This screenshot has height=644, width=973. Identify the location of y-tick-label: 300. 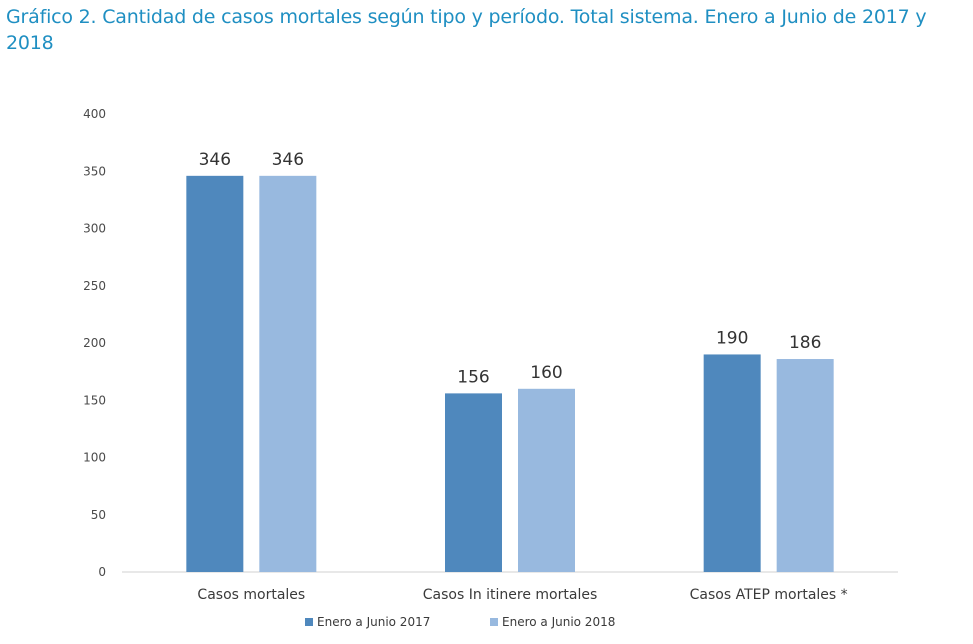
(94, 229).